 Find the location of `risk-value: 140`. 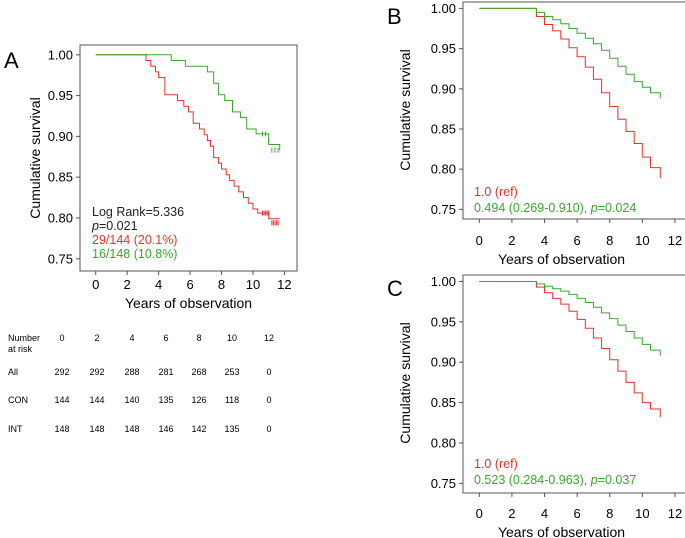

risk-value: 140 is located at coordinates (131, 400).